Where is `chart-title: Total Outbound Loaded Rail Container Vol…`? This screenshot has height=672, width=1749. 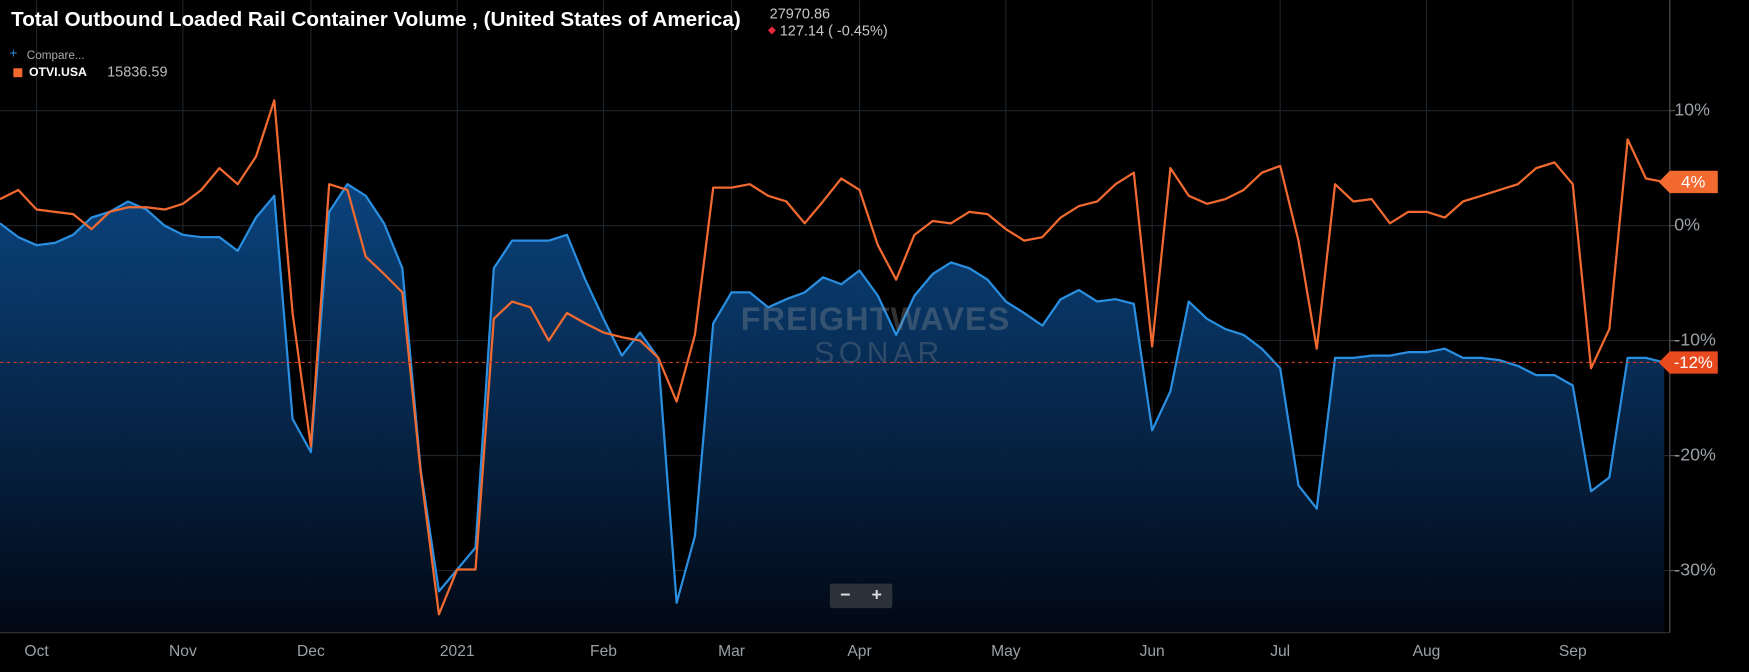 chart-title: Total Outbound Loaded Rail Container Vol… is located at coordinates (376, 19).